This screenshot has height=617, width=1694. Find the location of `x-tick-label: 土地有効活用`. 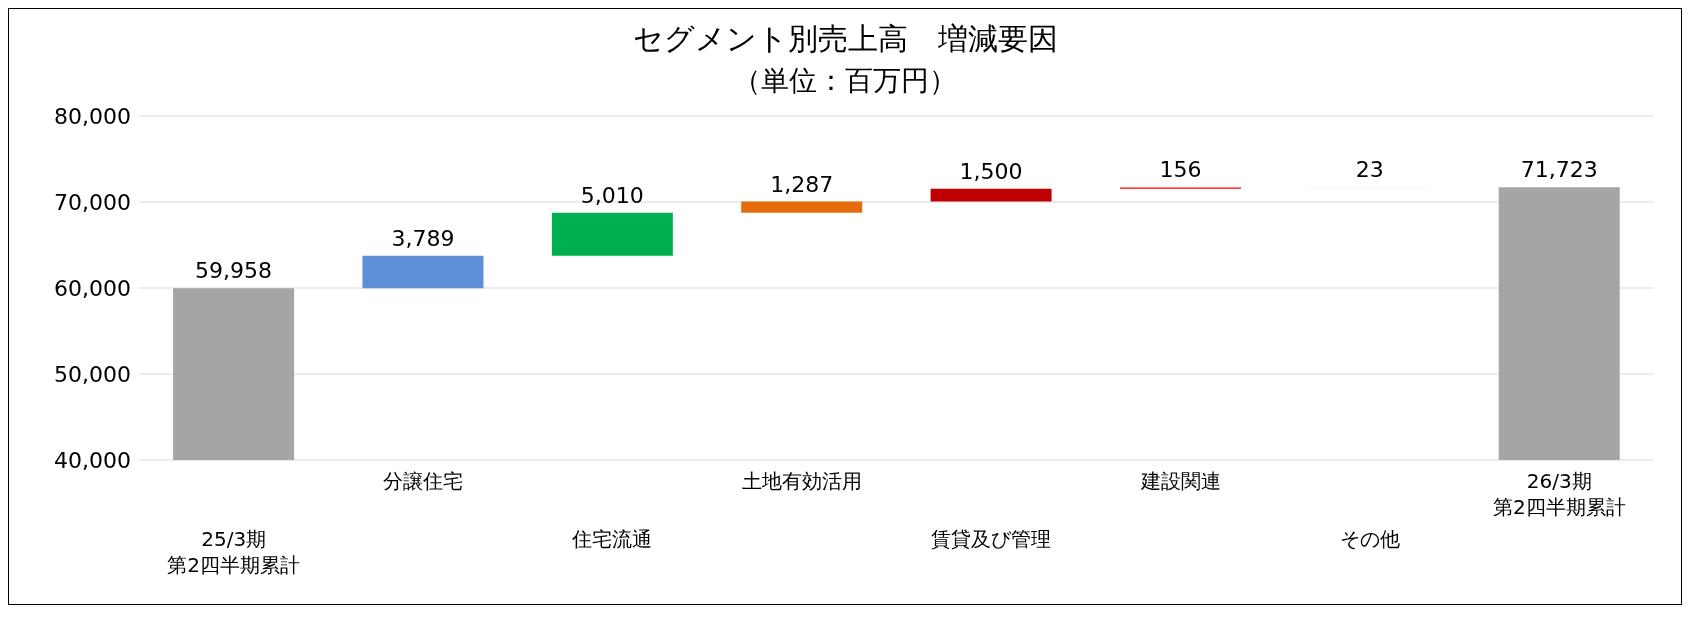

x-tick-label: 土地有効活用 is located at coordinates (801, 481).